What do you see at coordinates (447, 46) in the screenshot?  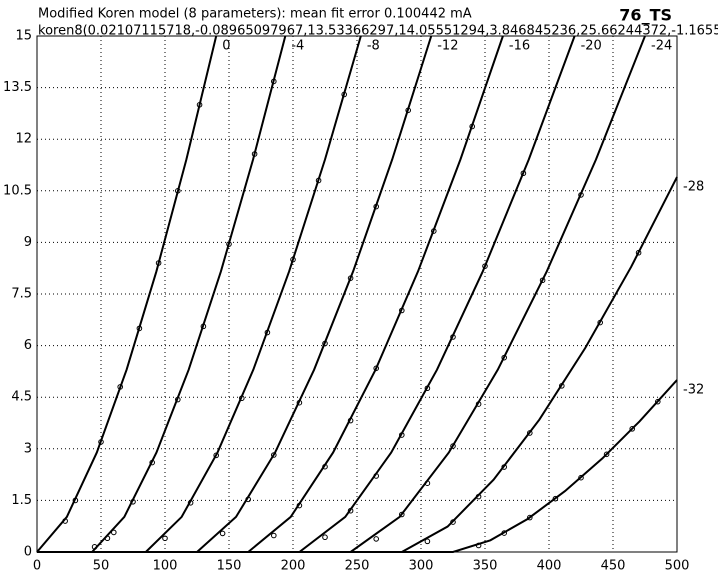 I see `curve-label: -12` at bounding box center [447, 46].